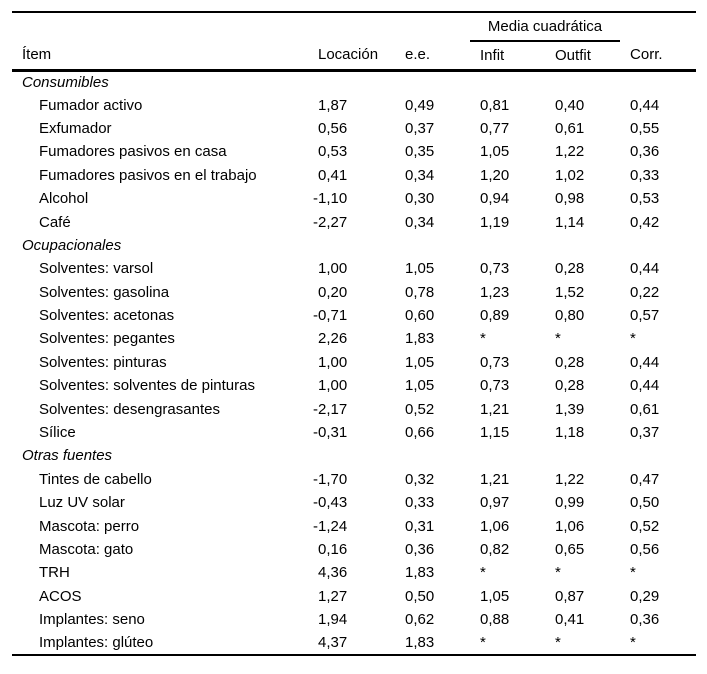  I want to click on cell-se: 0,66, so click(420, 433).